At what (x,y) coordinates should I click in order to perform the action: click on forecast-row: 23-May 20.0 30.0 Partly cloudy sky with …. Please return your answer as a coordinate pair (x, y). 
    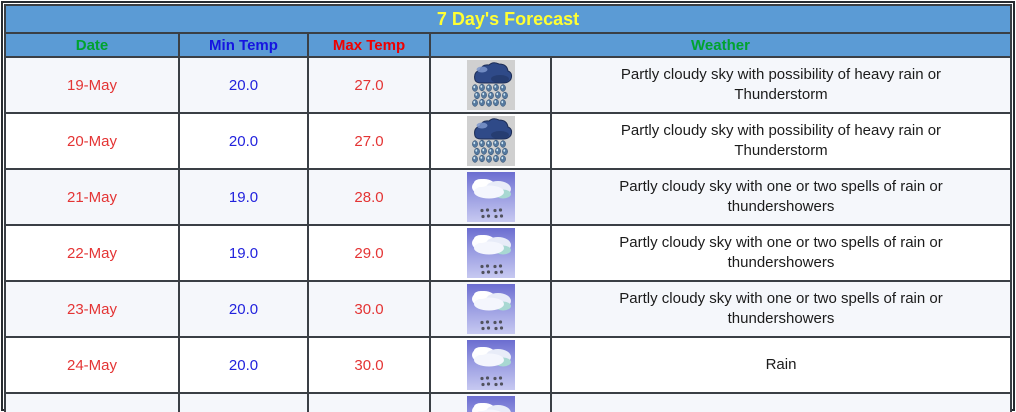
    Looking at the image, I should click on (508, 309).